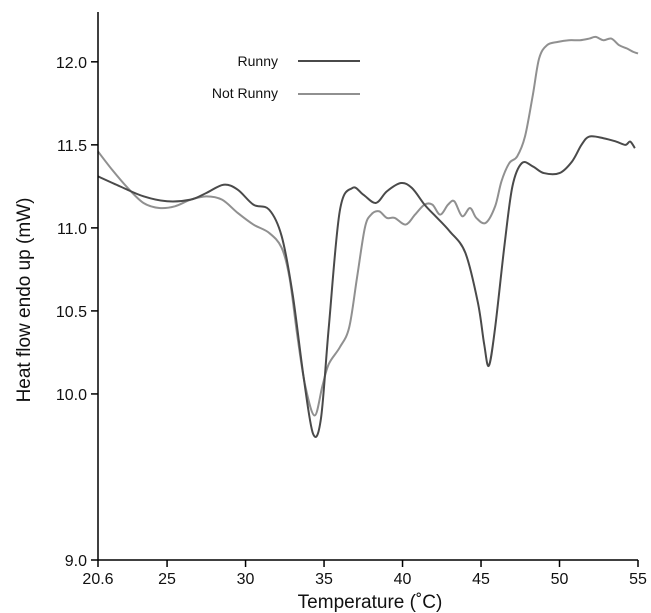 This screenshot has height=613, width=651. Describe the element at coordinates (246, 579) in the screenshot. I see `x-tick-label: 30` at that location.